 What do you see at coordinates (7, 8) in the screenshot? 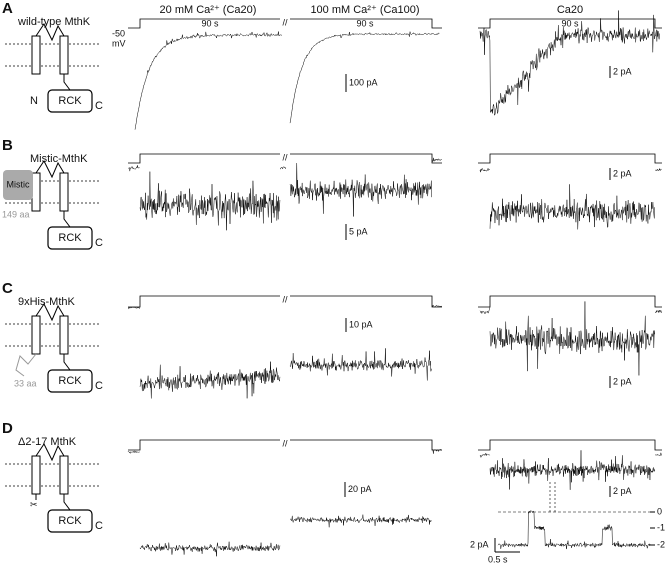
I see `panel-letter: A` at bounding box center [7, 8].